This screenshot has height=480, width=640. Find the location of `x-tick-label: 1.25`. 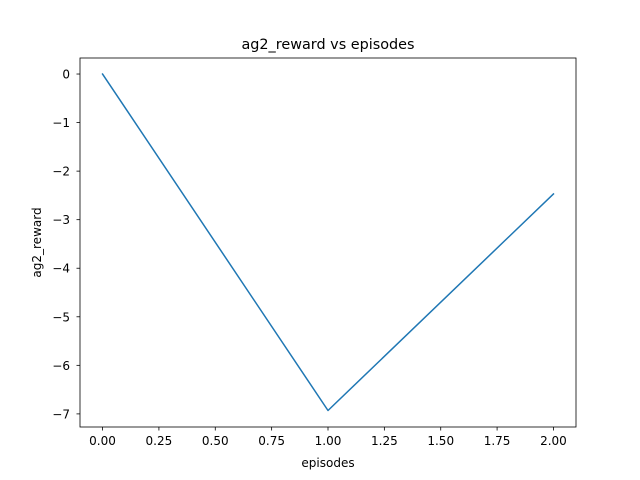

x-tick-label: 1.25 is located at coordinates (384, 441).